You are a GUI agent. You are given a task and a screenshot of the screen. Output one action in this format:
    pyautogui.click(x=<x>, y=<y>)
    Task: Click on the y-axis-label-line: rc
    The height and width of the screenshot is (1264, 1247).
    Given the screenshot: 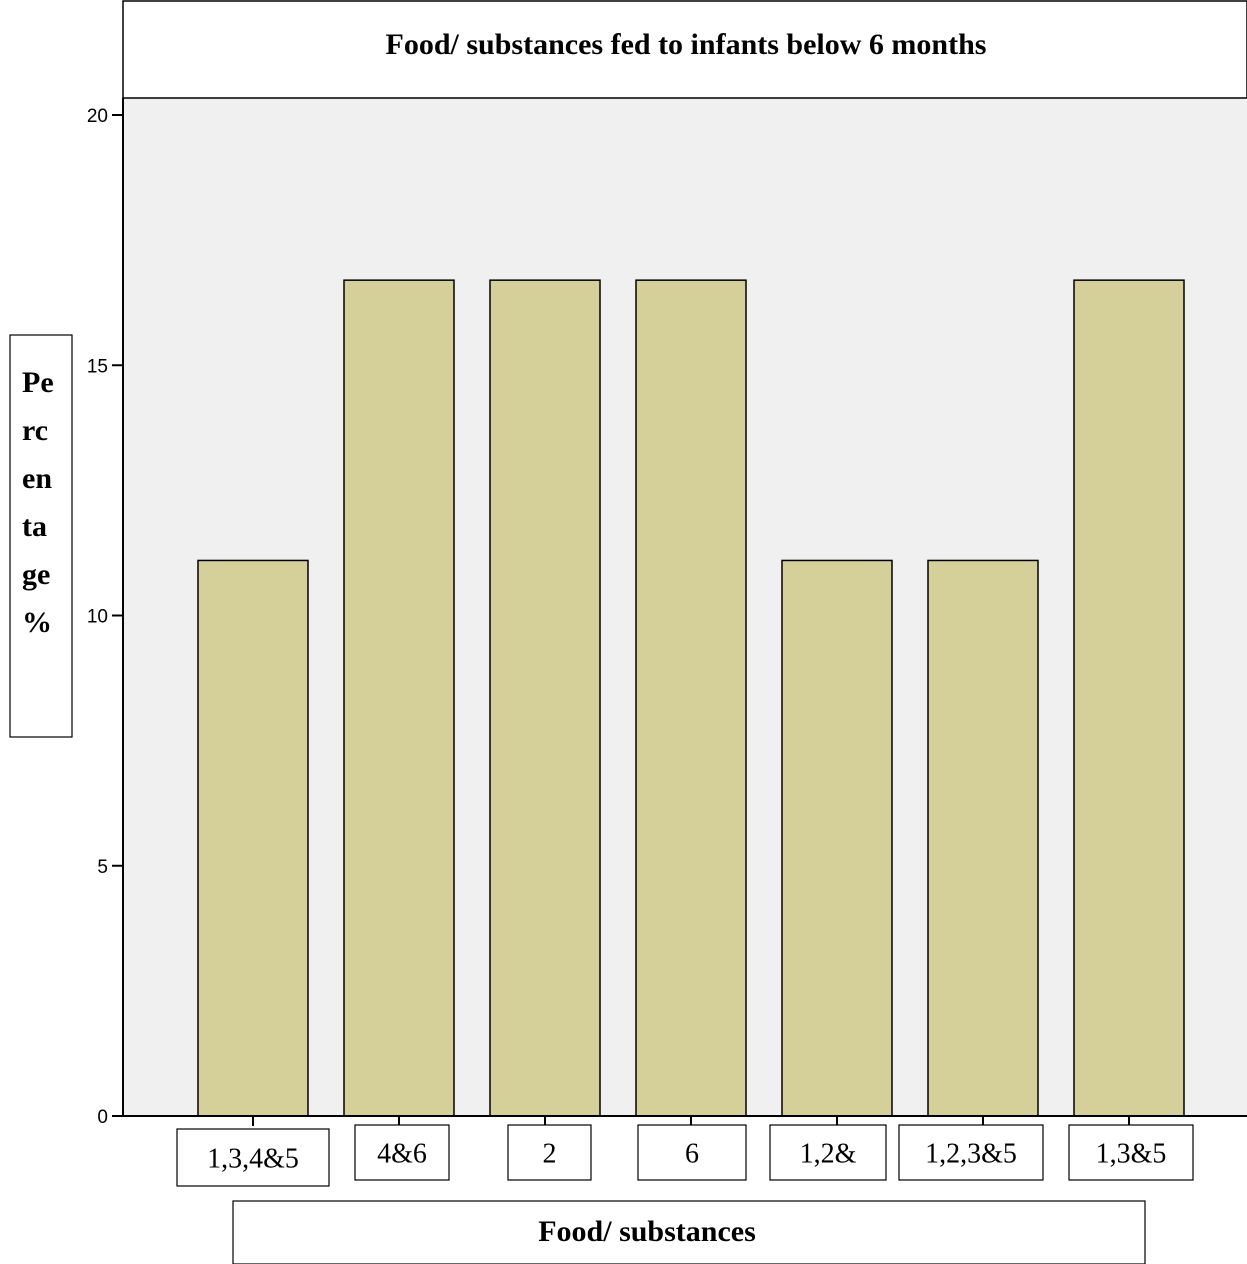 What is the action you would take?
    pyautogui.click(x=35, y=430)
    